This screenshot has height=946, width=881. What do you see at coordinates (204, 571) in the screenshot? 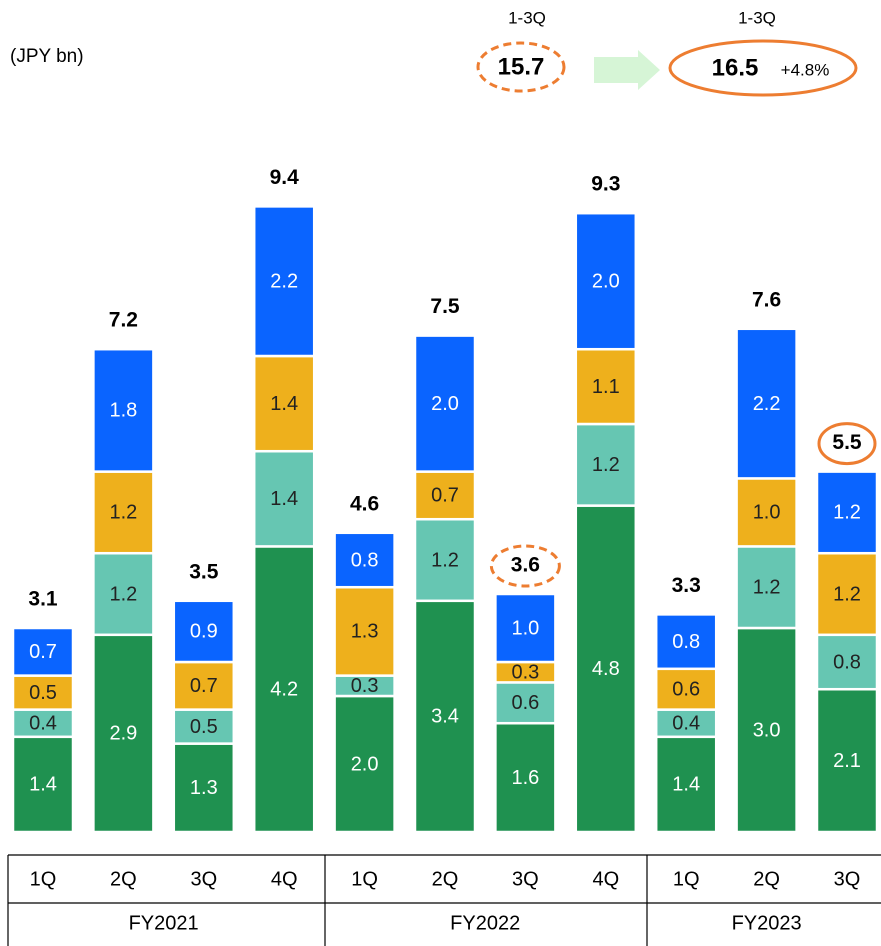
I see `total-label: 3.5` at bounding box center [204, 571].